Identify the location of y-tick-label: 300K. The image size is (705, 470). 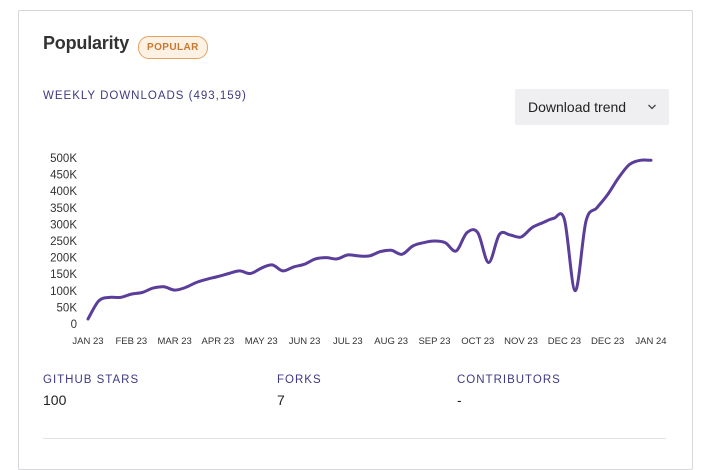
(63, 225).